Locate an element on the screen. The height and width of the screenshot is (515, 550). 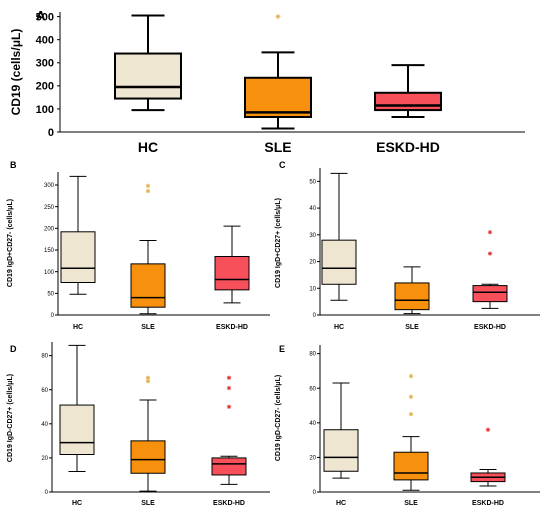
y-axis-label: CD19 IgD-CD27+ (cells/μL) is located at coordinates (10, 418).